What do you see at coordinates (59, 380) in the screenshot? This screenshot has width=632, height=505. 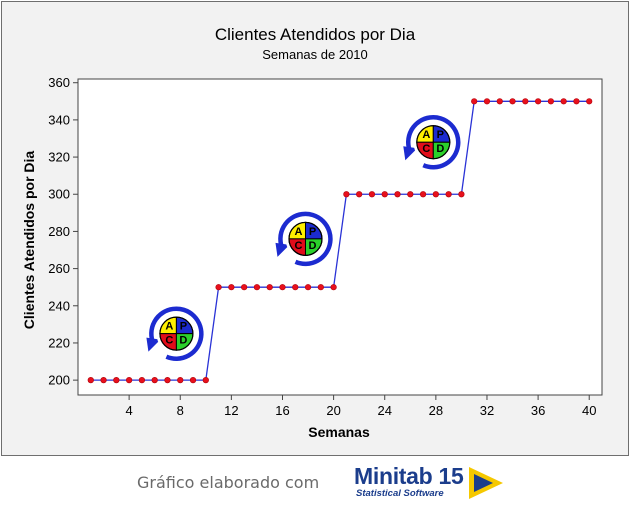 I see `y-tick-label: 200` at bounding box center [59, 380].